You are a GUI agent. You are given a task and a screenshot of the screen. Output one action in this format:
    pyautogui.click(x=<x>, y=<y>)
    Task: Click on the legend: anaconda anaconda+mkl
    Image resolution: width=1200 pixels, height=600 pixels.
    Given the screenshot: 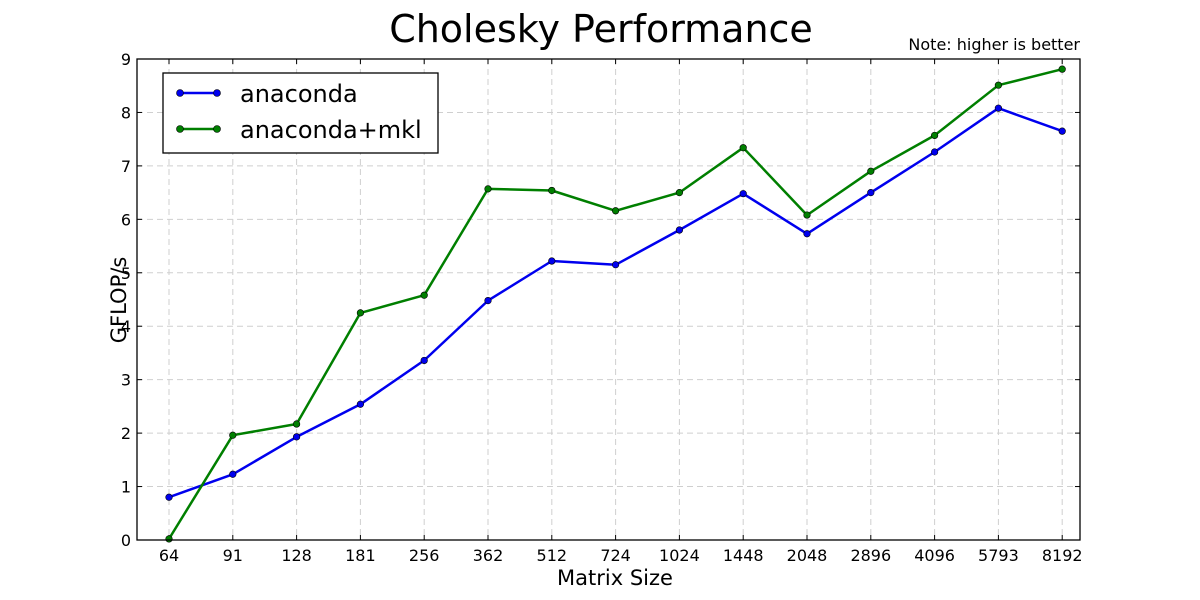 What is the action you would take?
    pyautogui.click(x=300, y=113)
    